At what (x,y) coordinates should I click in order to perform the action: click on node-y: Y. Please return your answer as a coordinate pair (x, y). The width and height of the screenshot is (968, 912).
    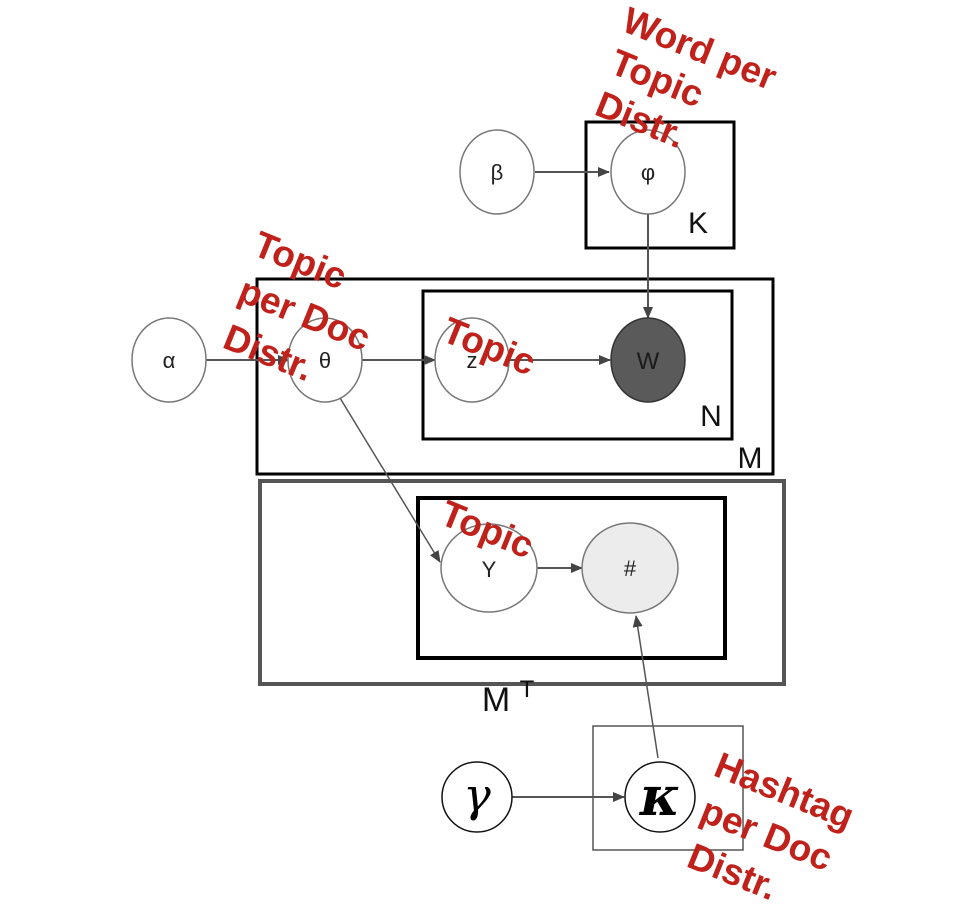
    Looking at the image, I should click on (489, 568).